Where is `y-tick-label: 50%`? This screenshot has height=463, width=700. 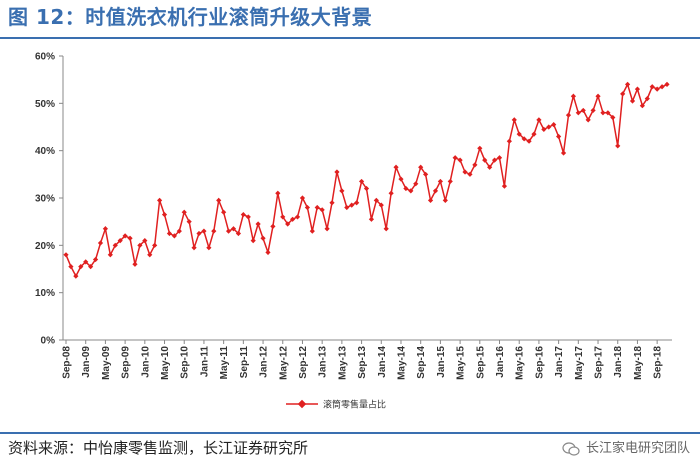
y-tick-label: 50% is located at coordinates (45, 104).